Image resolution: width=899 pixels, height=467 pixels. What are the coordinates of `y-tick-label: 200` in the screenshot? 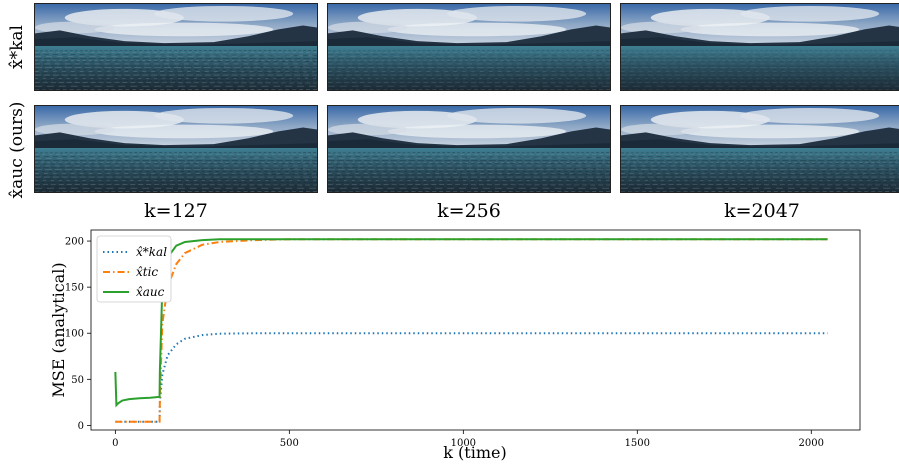 It's located at (74, 242).